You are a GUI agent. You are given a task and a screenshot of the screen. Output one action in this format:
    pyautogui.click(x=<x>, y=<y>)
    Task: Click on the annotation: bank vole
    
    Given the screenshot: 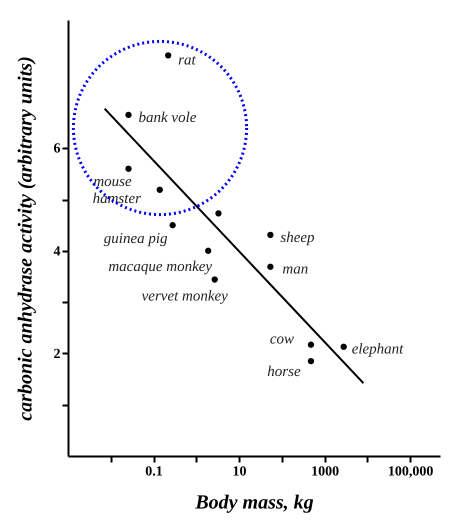 What is the action you would take?
    pyautogui.click(x=167, y=118)
    